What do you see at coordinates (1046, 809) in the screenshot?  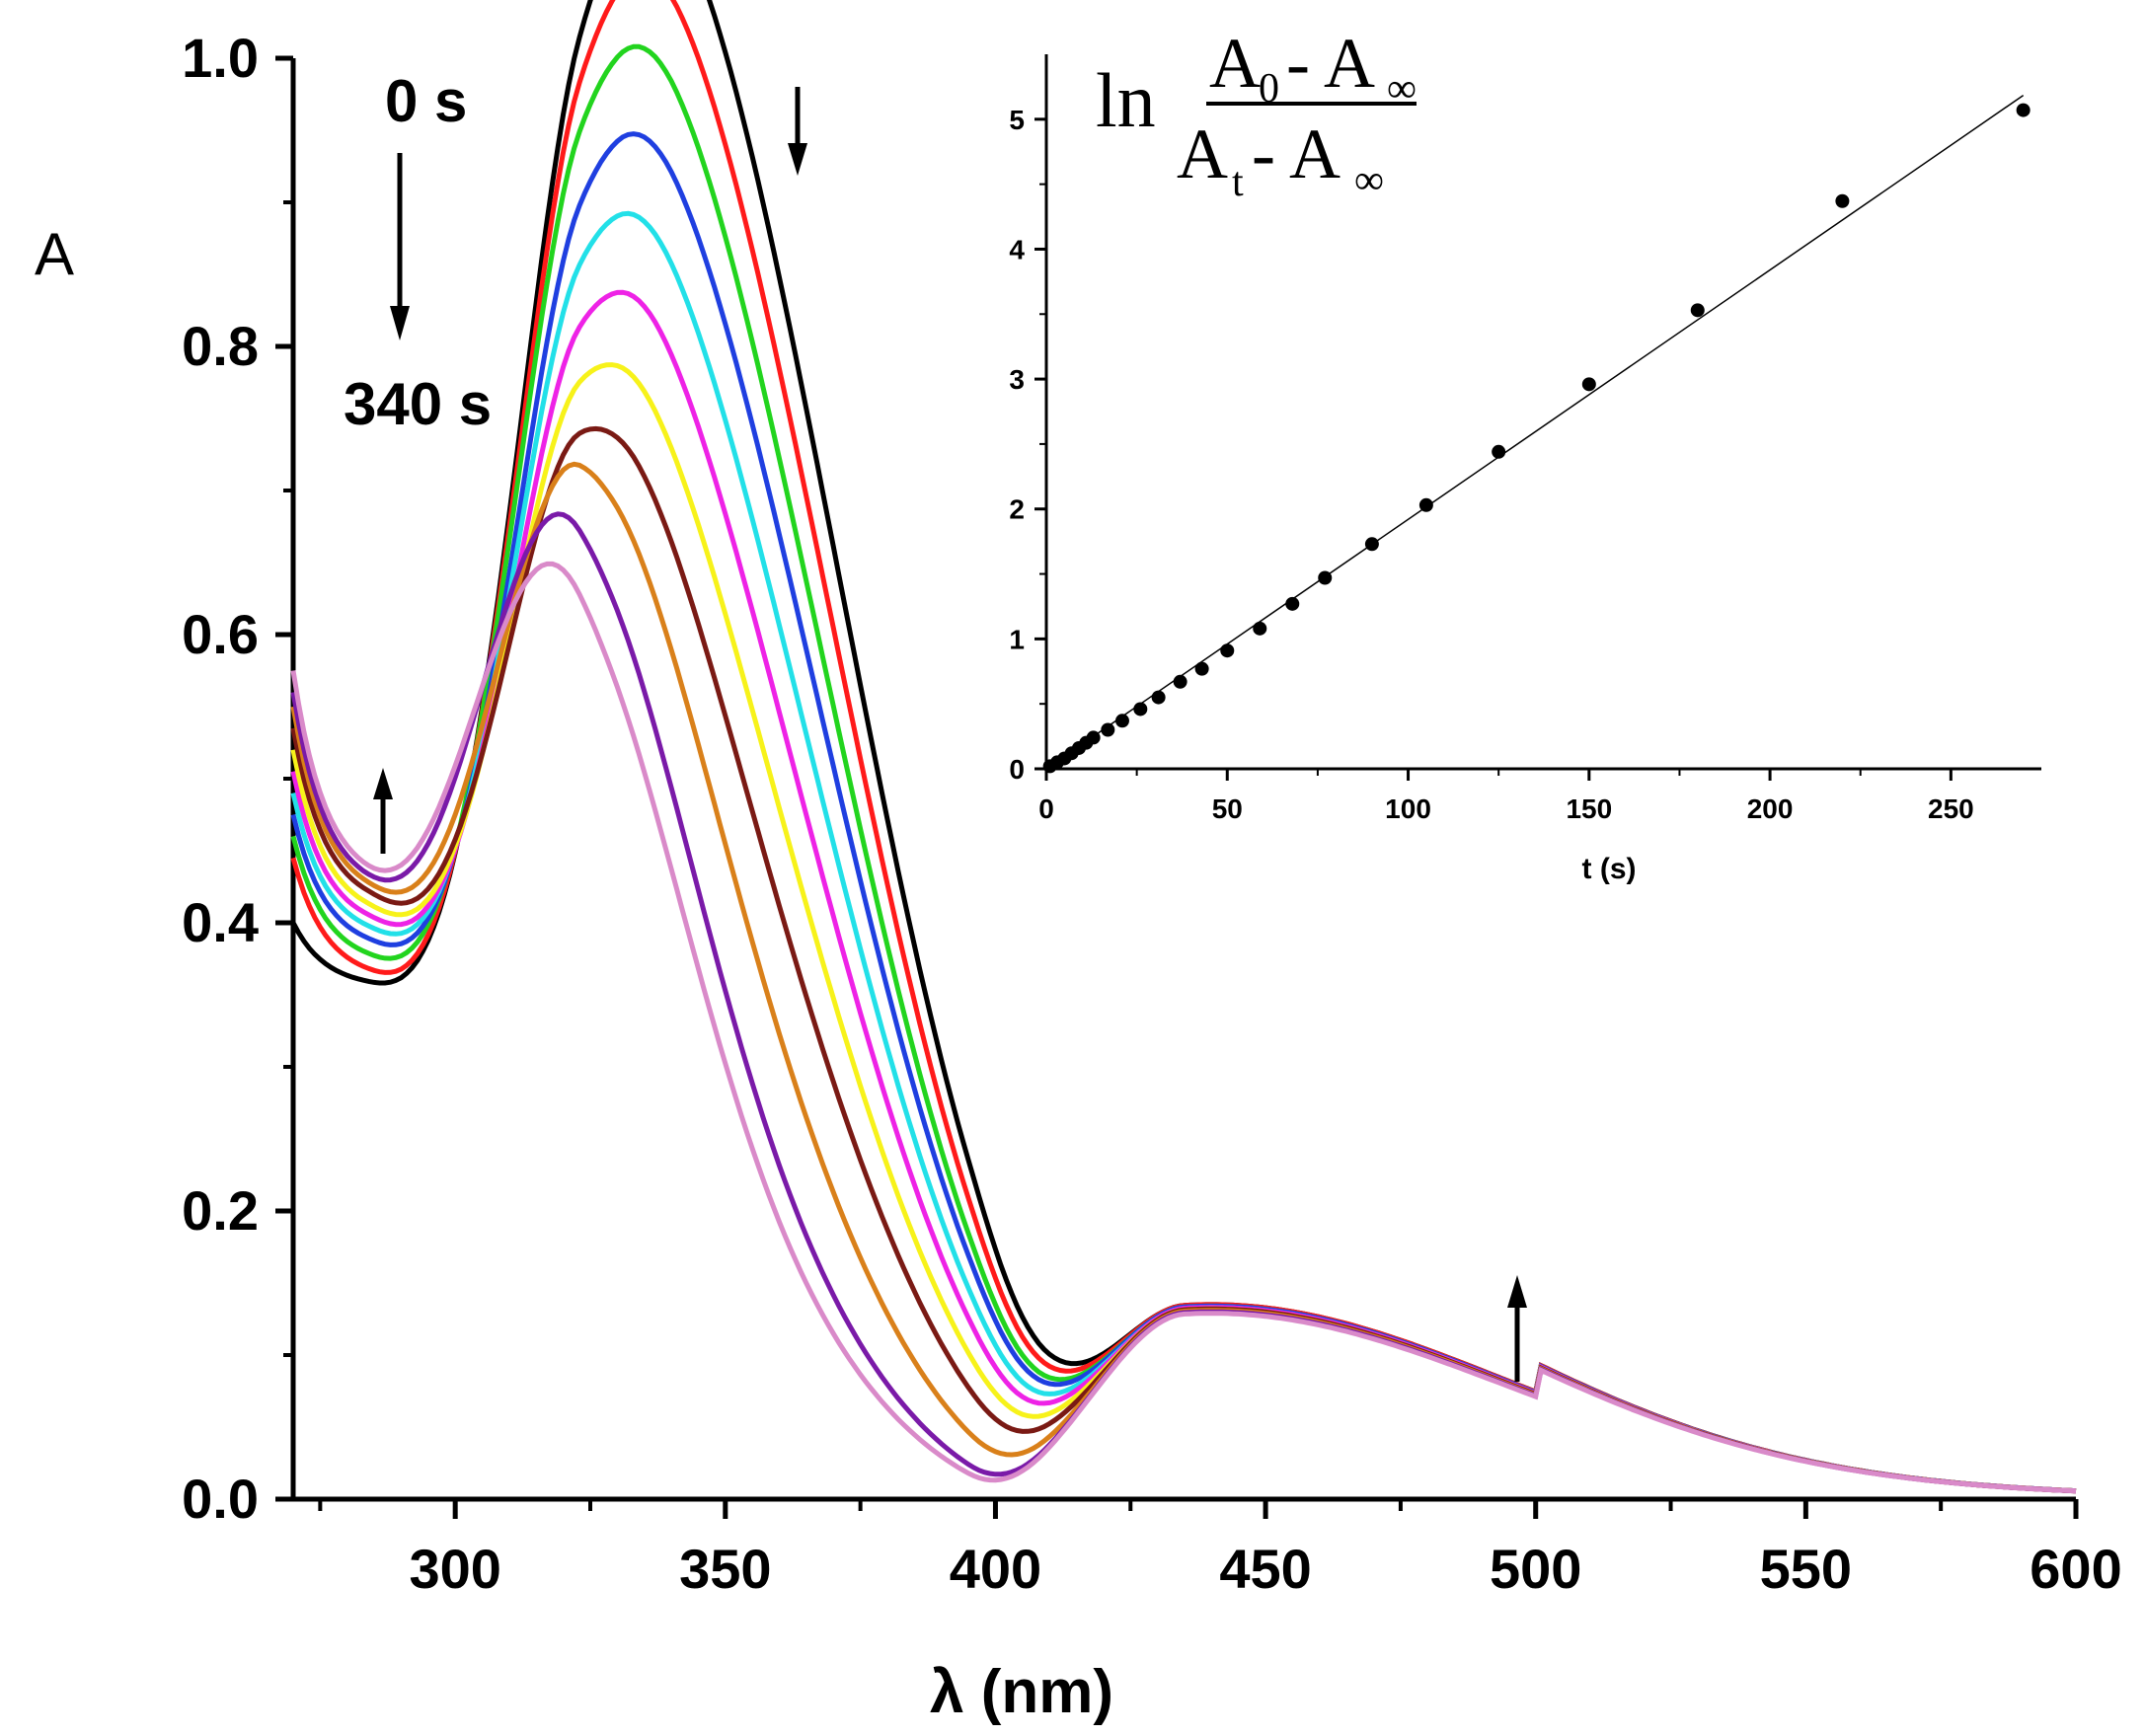 I see `inset-x-tick-label: 0` at bounding box center [1046, 809].